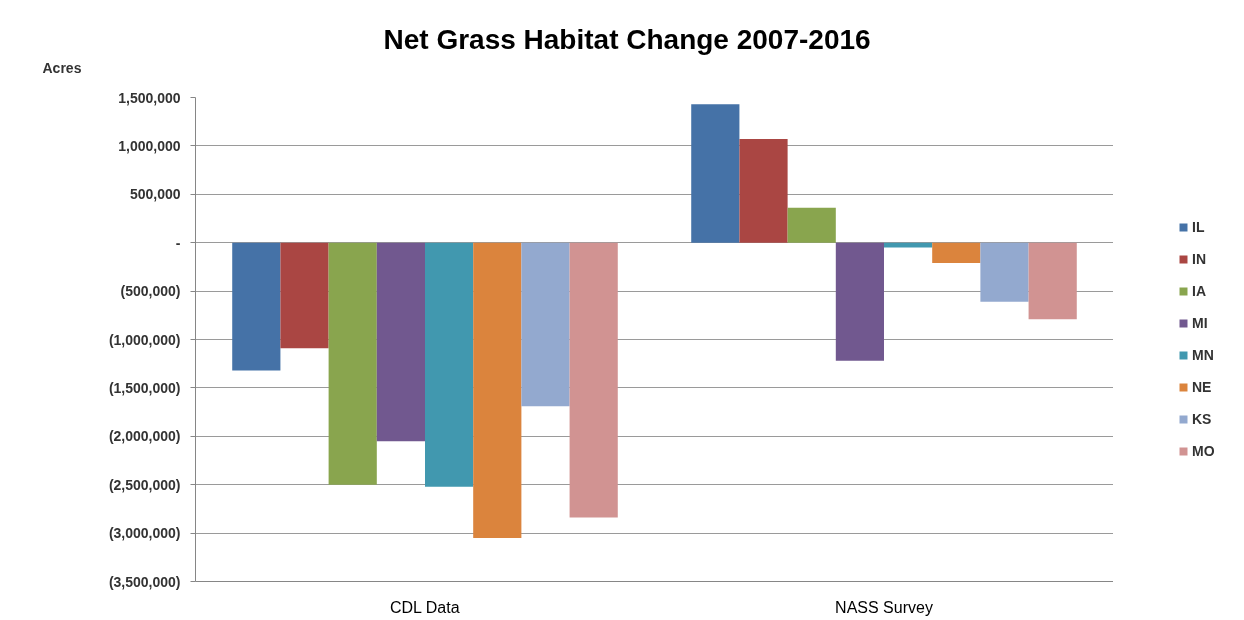 The height and width of the screenshot is (620, 1244). Describe the element at coordinates (884, 607) in the screenshot. I see `x-tick-label: NASS Survey` at that location.